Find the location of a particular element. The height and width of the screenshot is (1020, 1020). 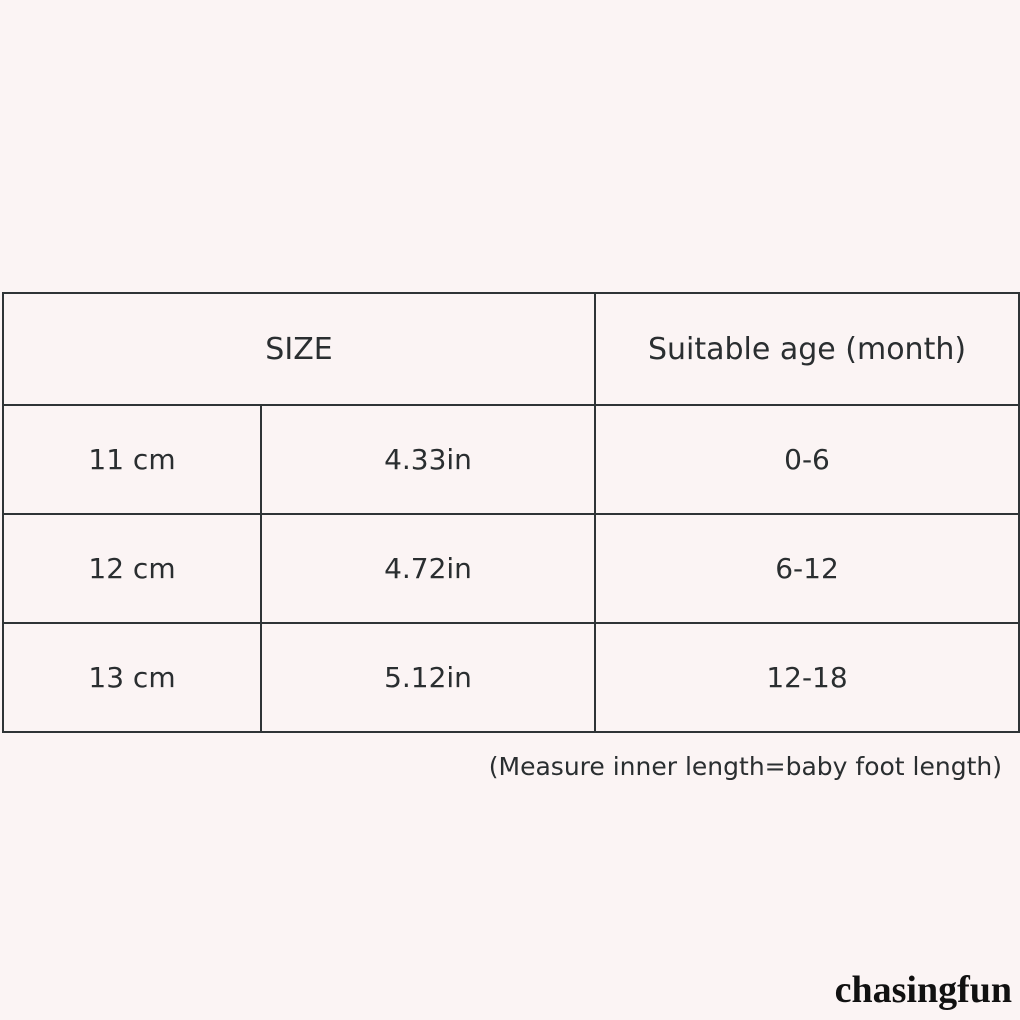

table-row: 12 cm 4.72in 6-12 is located at coordinates (511, 568).